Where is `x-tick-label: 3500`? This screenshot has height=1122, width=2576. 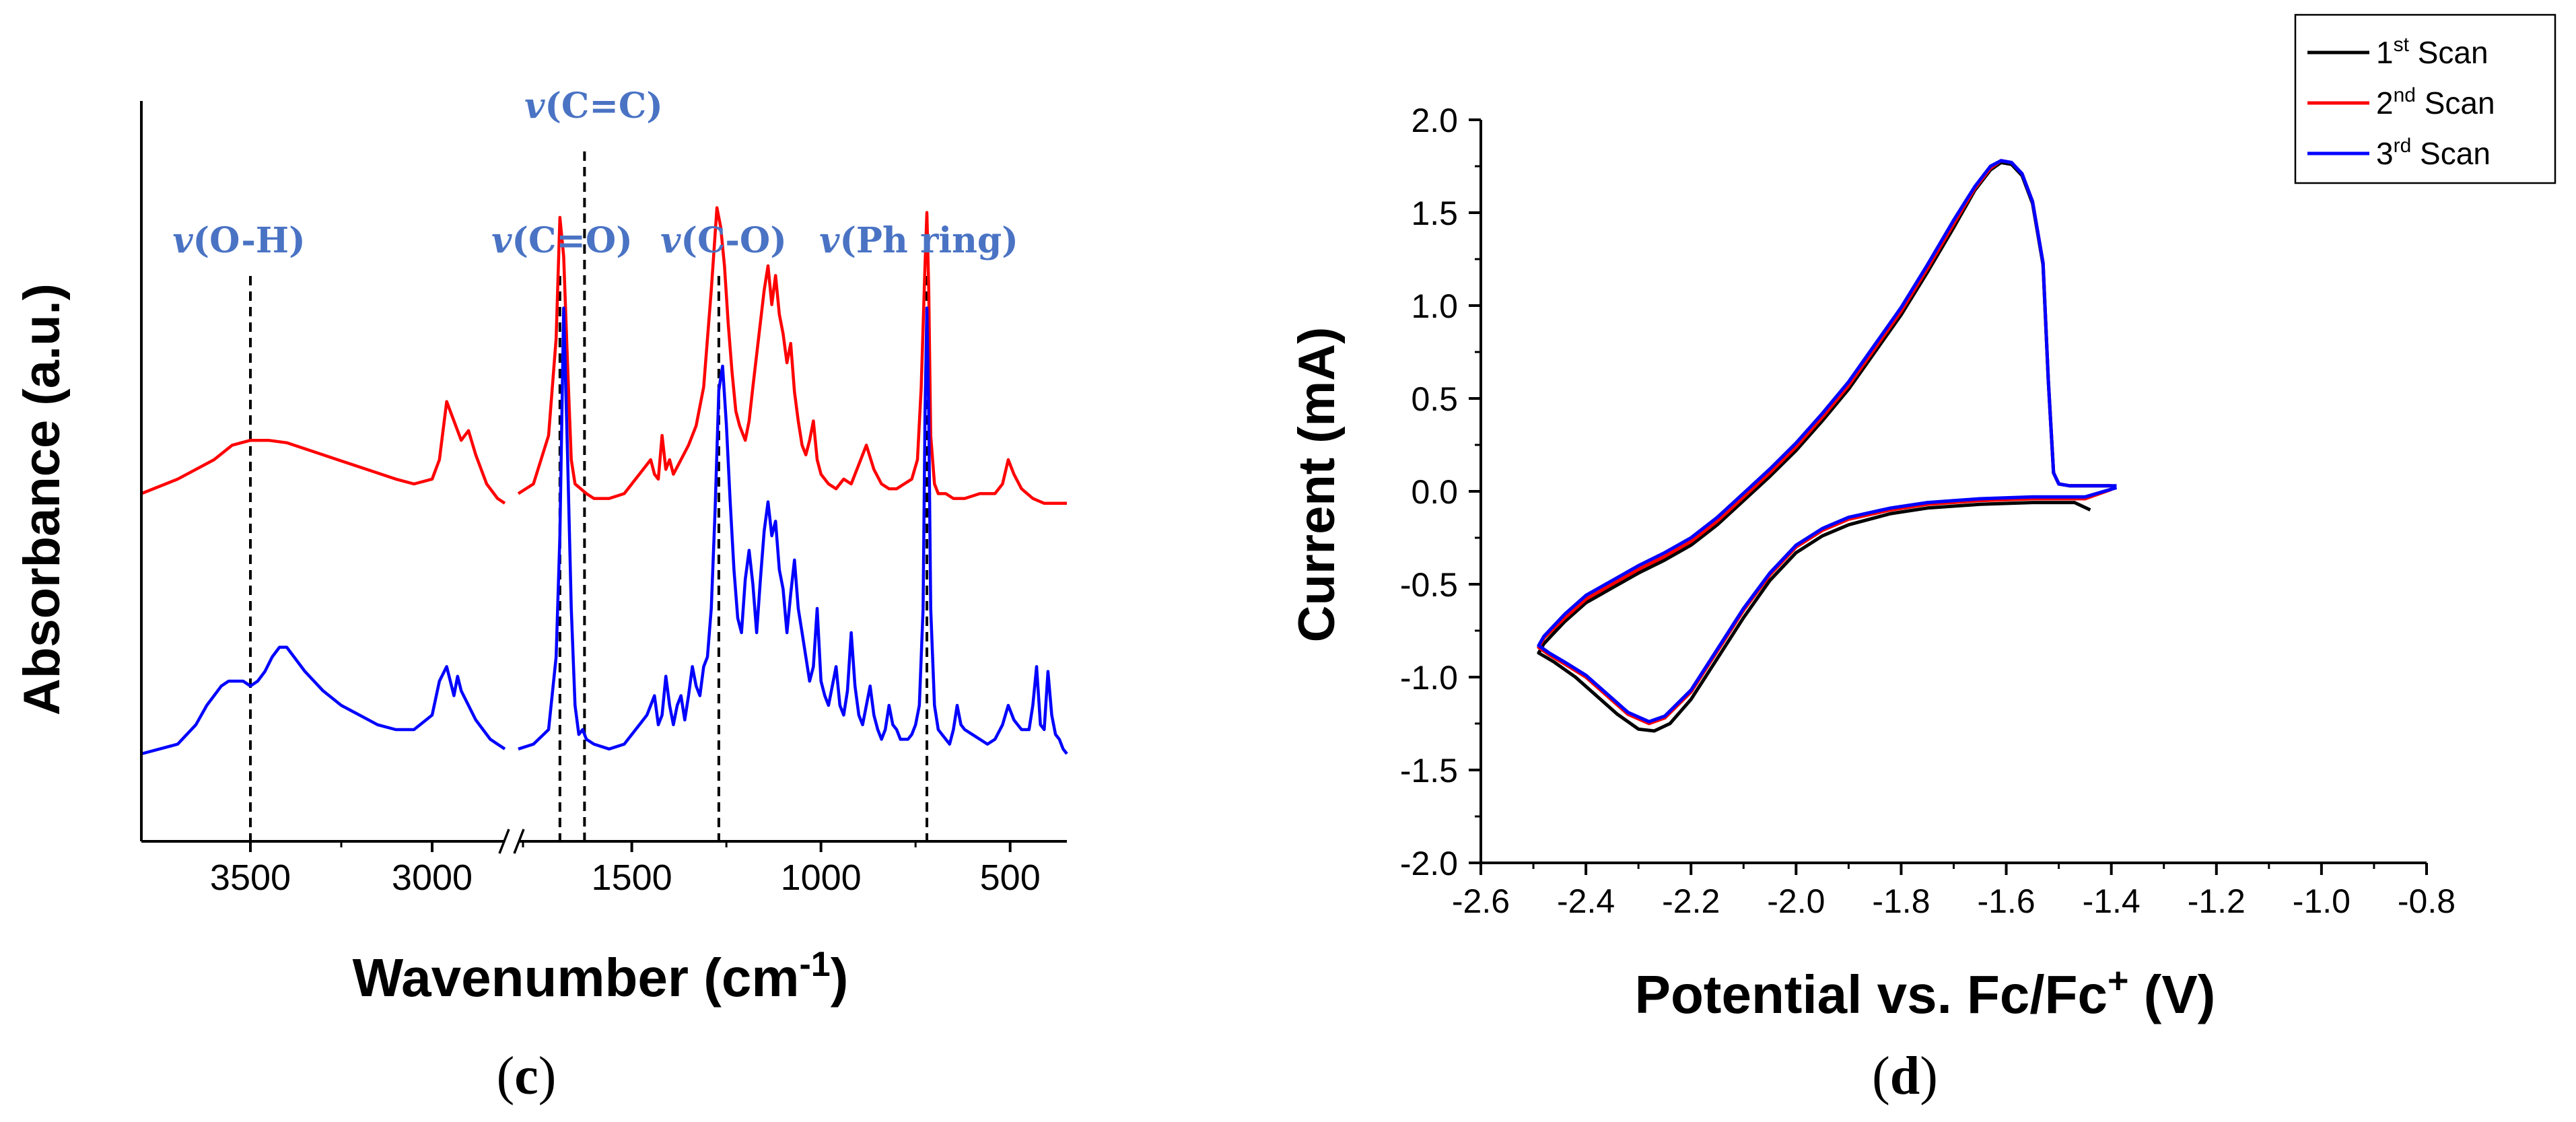 x-tick-label: 3500 is located at coordinates (250, 878).